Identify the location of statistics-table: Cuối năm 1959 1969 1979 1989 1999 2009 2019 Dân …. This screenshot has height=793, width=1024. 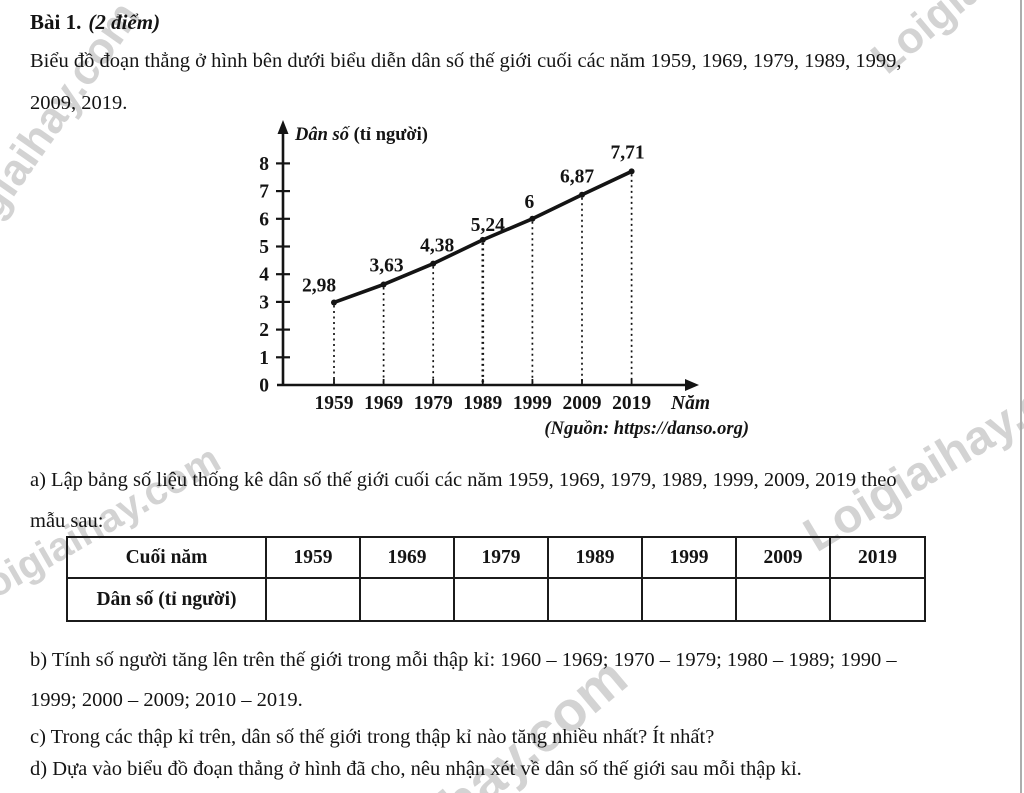
(496, 579).